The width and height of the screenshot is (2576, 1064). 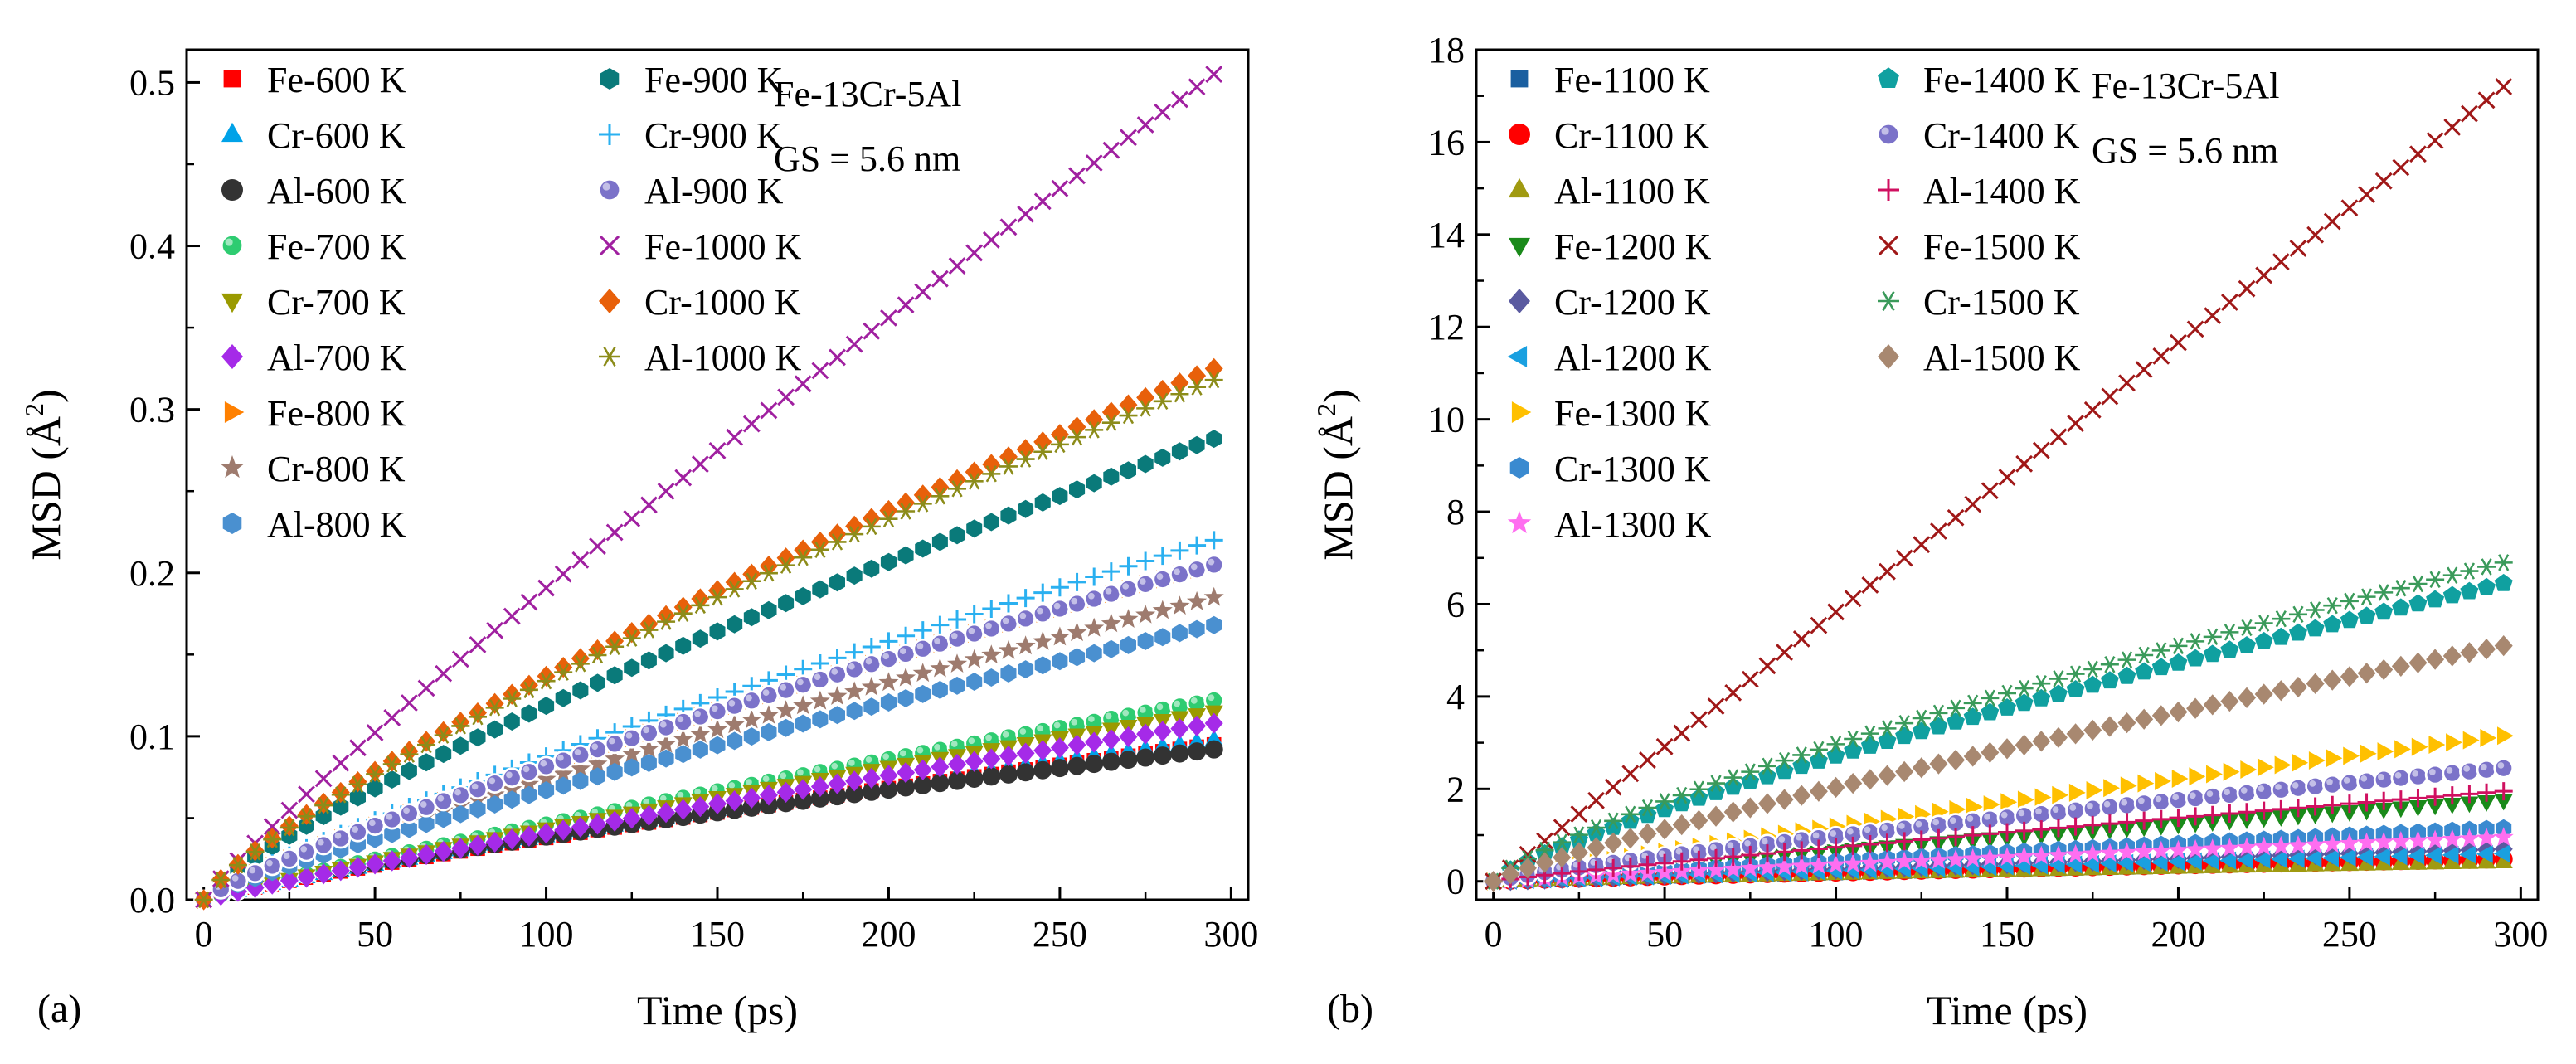 What do you see at coordinates (1632, 302) in the screenshot?
I see `legend-label: Cr-1200 K` at bounding box center [1632, 302].